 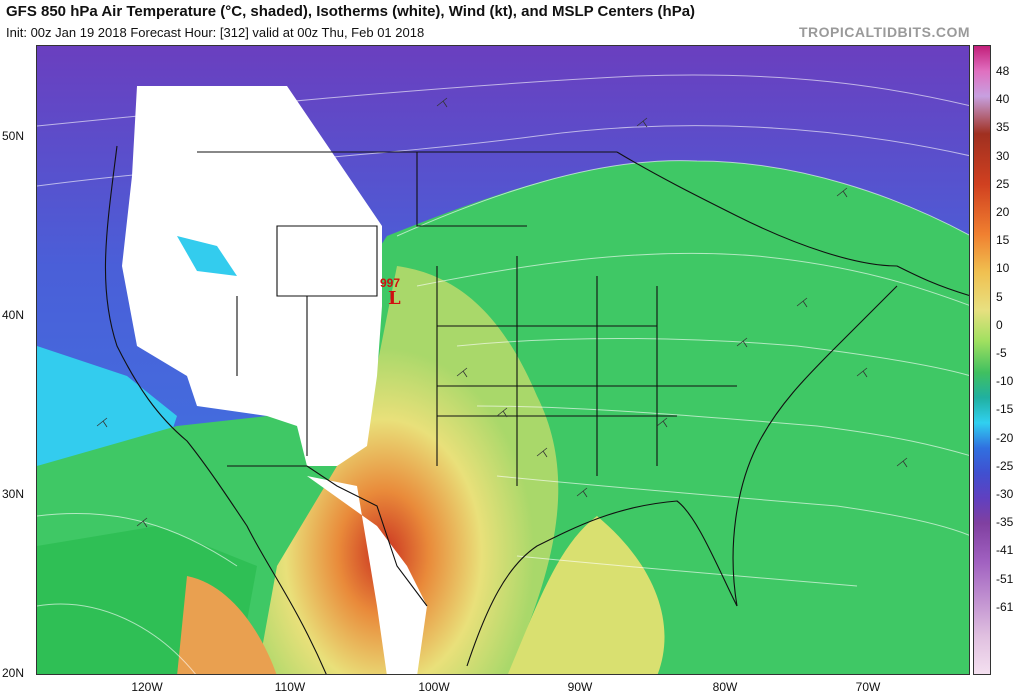 What do you see at coordinates (1003, 99) in the screenshot?
I see `colorbar-tick-label: 40` at bounding box center [1003, 99].